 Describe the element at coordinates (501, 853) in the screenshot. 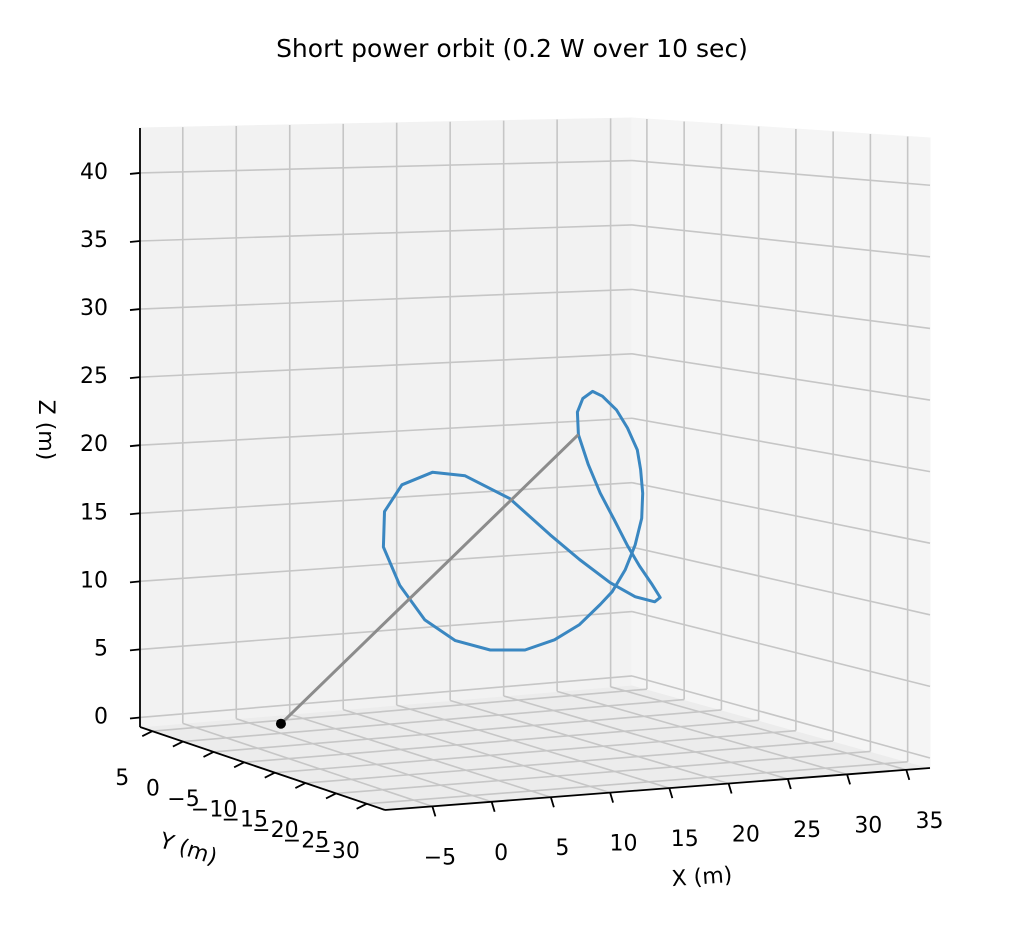

I see `x-tick-label: 0` at that location.